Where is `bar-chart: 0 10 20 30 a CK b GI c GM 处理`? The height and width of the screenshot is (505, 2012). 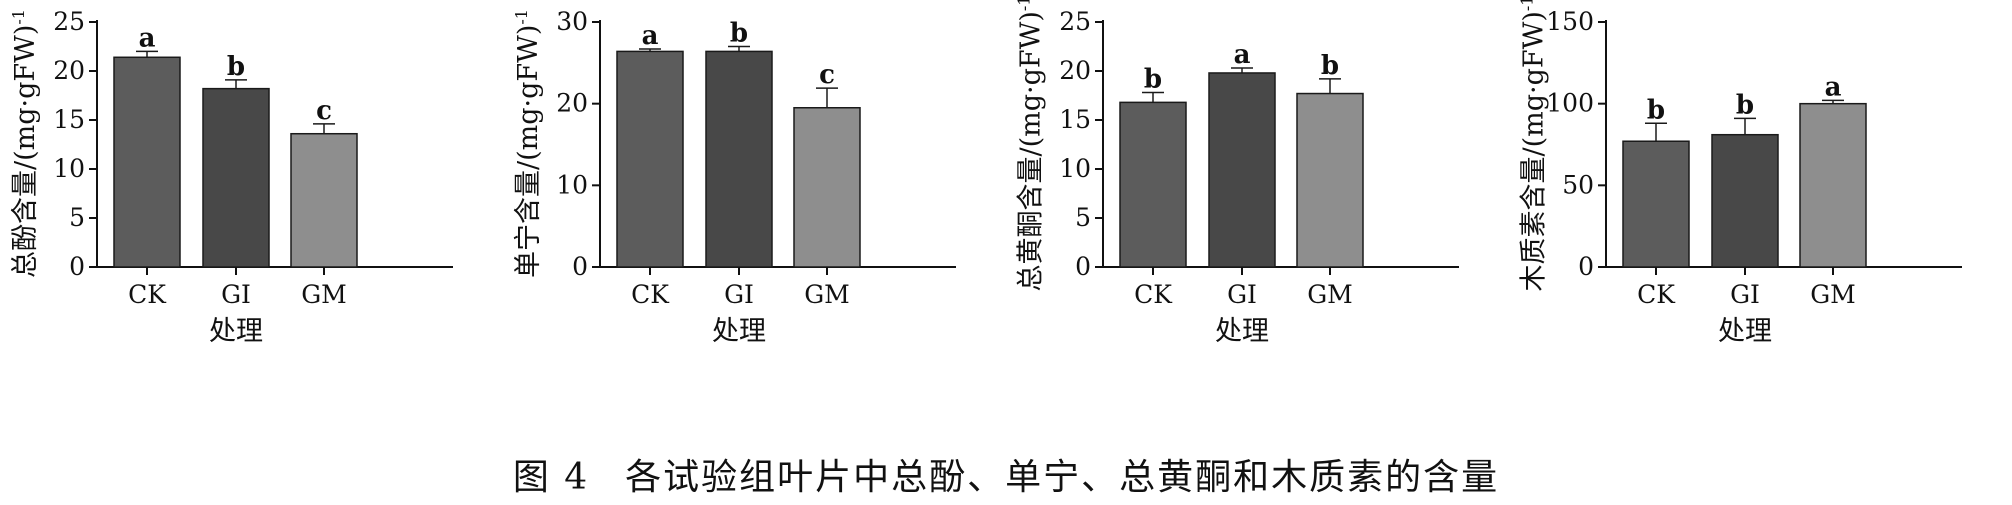
bar-chart: 0 10 20 30 a CK b GI c GM 处理 is located at coordinates (756, 177).